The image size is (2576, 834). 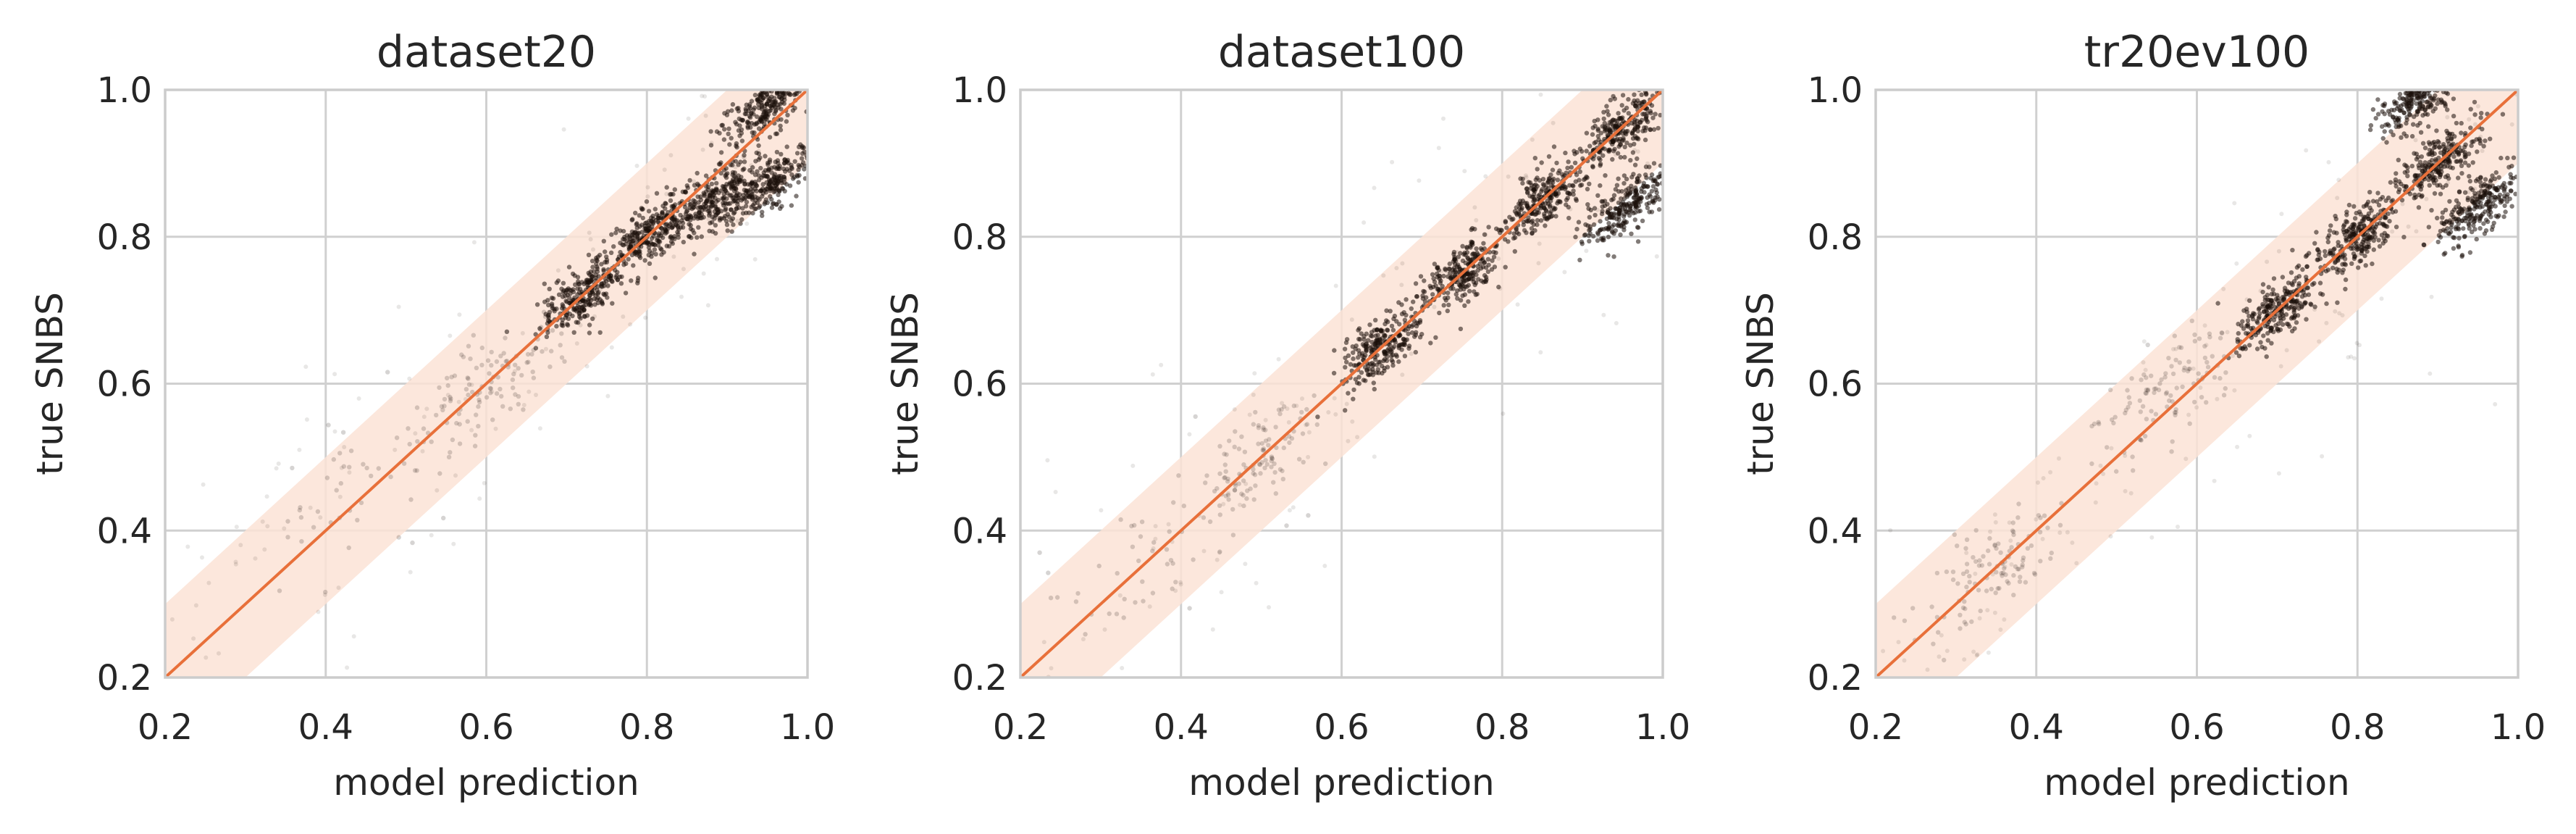 What do you see at coordinates (905, 383) in the screenshot?
I see `y-axis-label: true SNBS` at bounding box center [905, 383].